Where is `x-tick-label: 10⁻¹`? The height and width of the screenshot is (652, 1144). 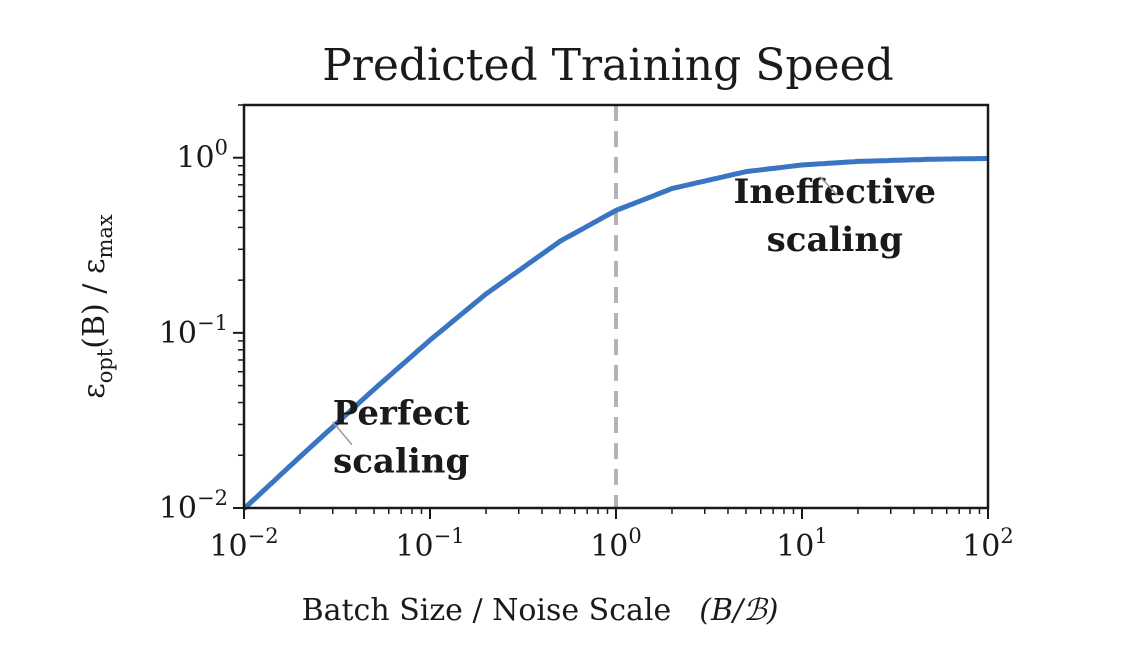
x-tick-label: 10⁻¹ is located at coordinates (429, 544).